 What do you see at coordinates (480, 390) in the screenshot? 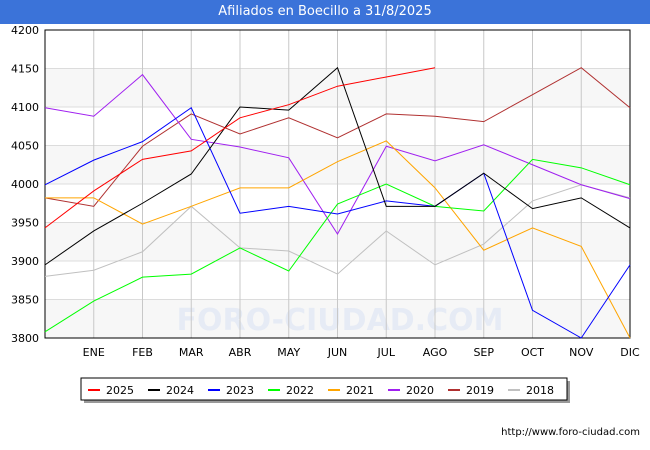
I see `legend-label-2019: 2019` at bounding box center [480, 390].